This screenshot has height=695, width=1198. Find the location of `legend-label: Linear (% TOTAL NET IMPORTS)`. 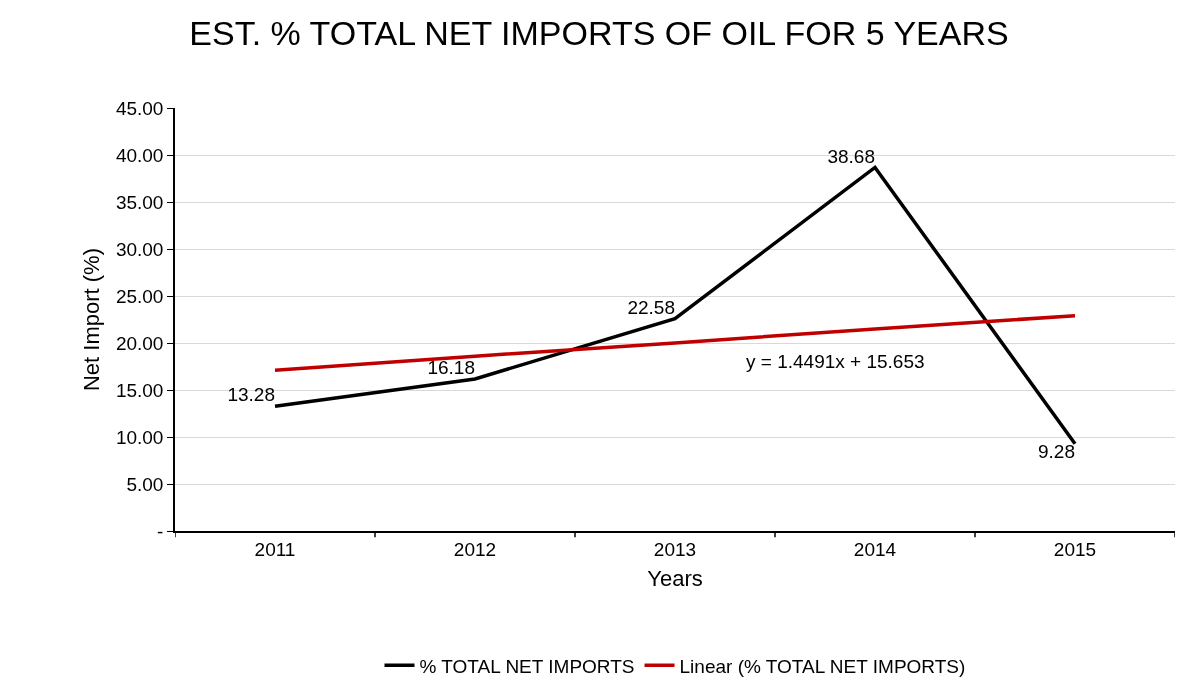

legend-label: Linear (% TOTAL NET IMPORTS) is located at coordinates (822, 666).